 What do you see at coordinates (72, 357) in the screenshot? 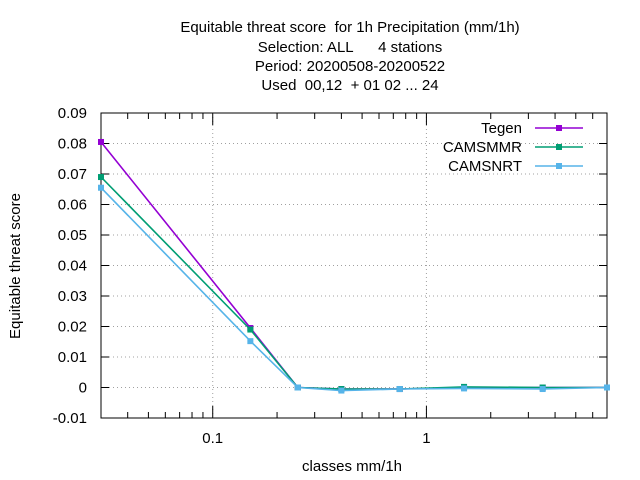
I see `y-tick-label: 0.01` at bounding box center [72, 357].